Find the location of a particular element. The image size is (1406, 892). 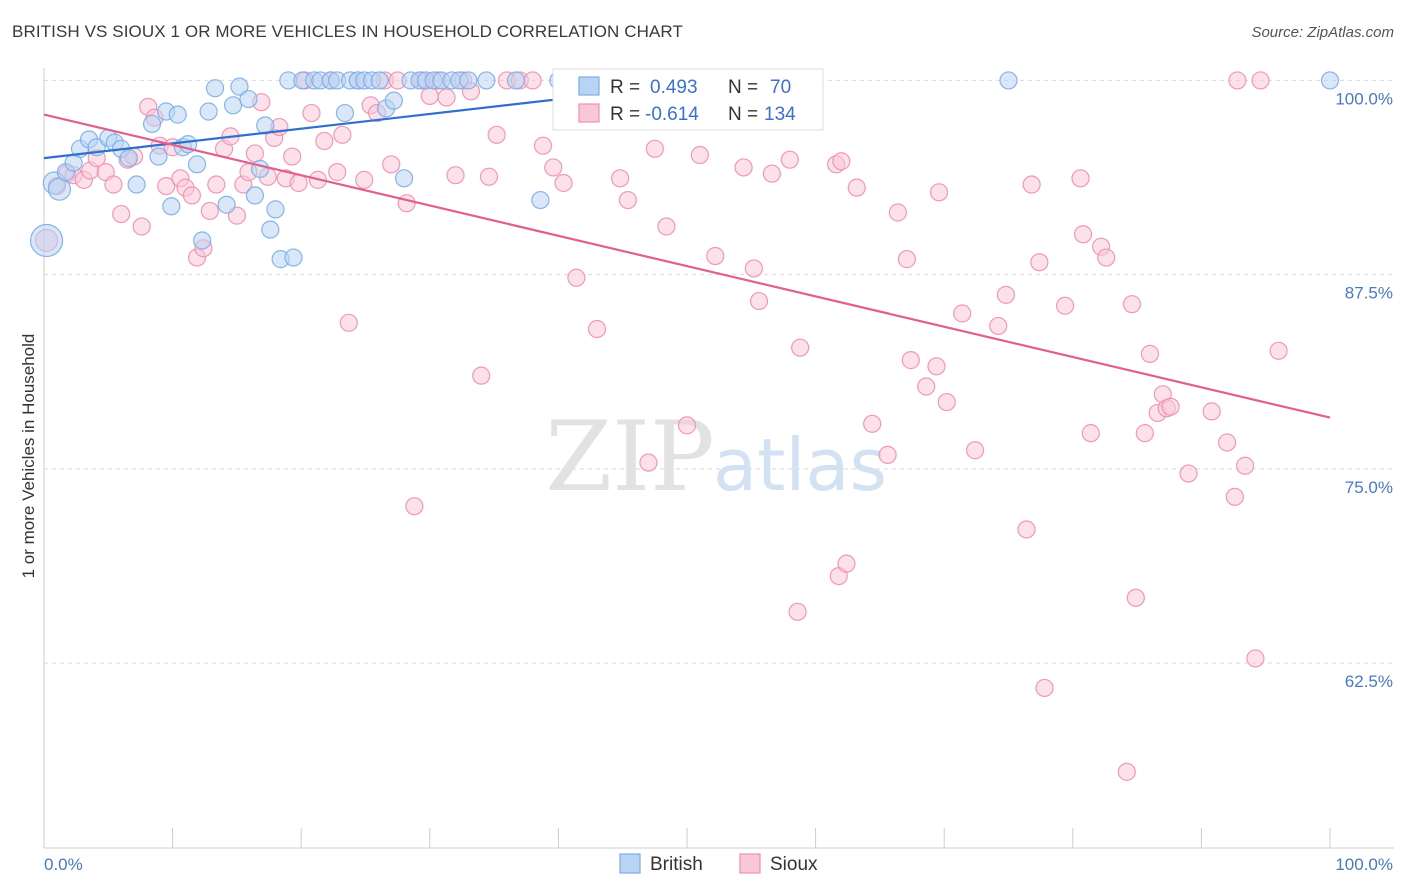

sioux-n-label: N = is located at coordinates (743, 114).